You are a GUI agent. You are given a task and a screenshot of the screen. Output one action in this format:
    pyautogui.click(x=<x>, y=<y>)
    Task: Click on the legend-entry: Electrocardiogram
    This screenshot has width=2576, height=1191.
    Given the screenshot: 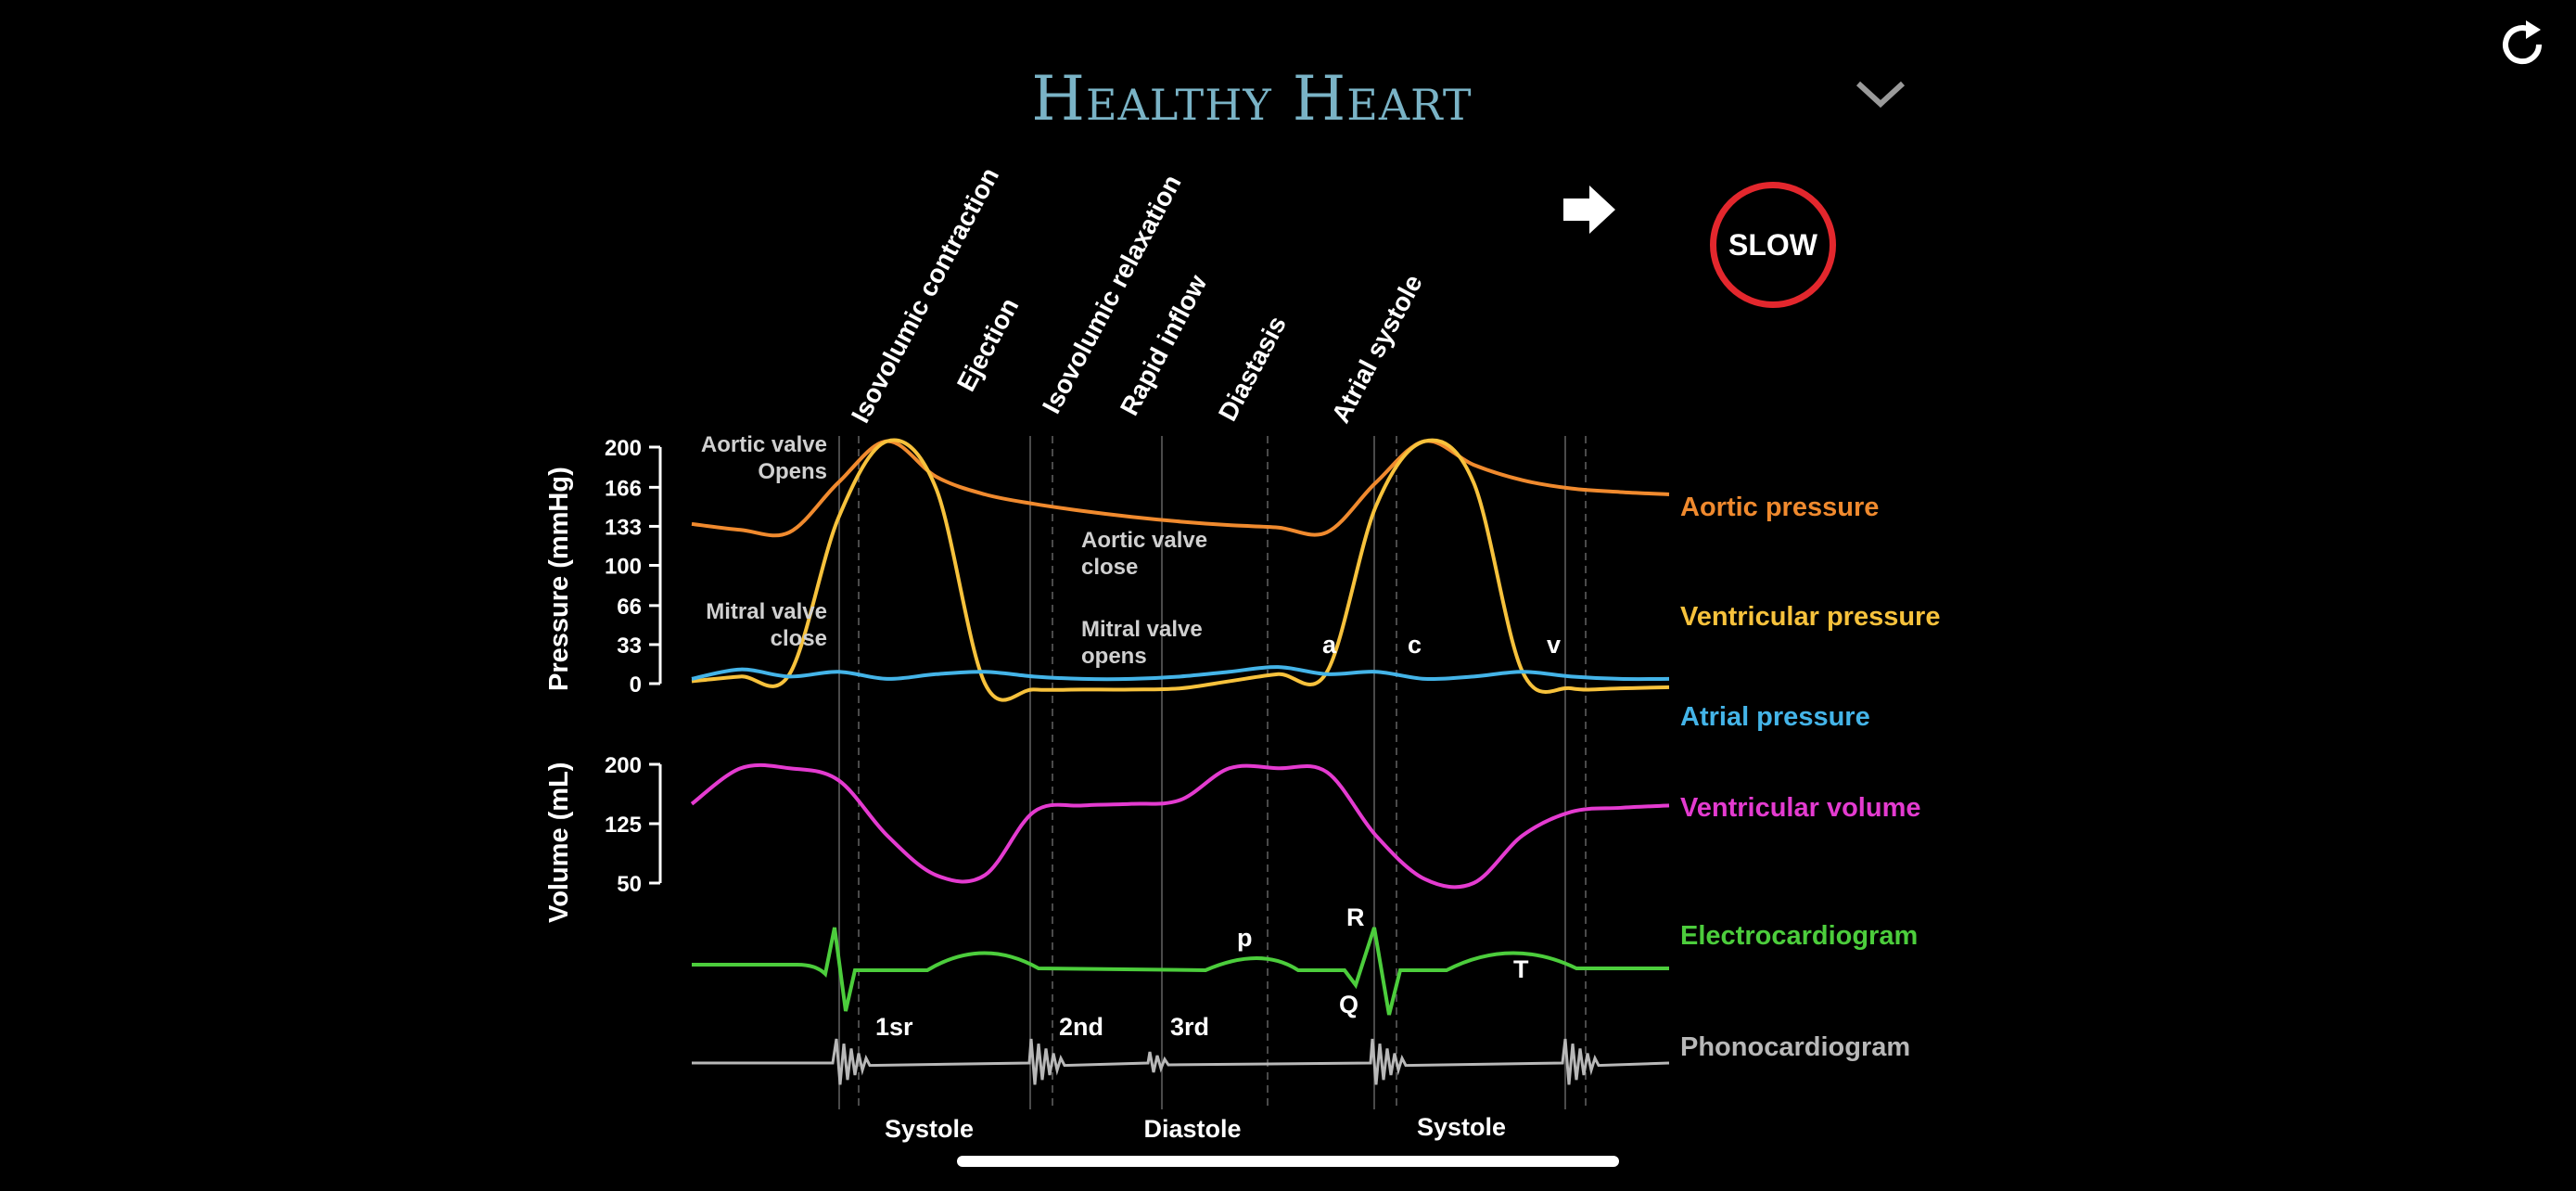 What is the action you would take?
    pyautogui.click(x=1799, y=936)
    